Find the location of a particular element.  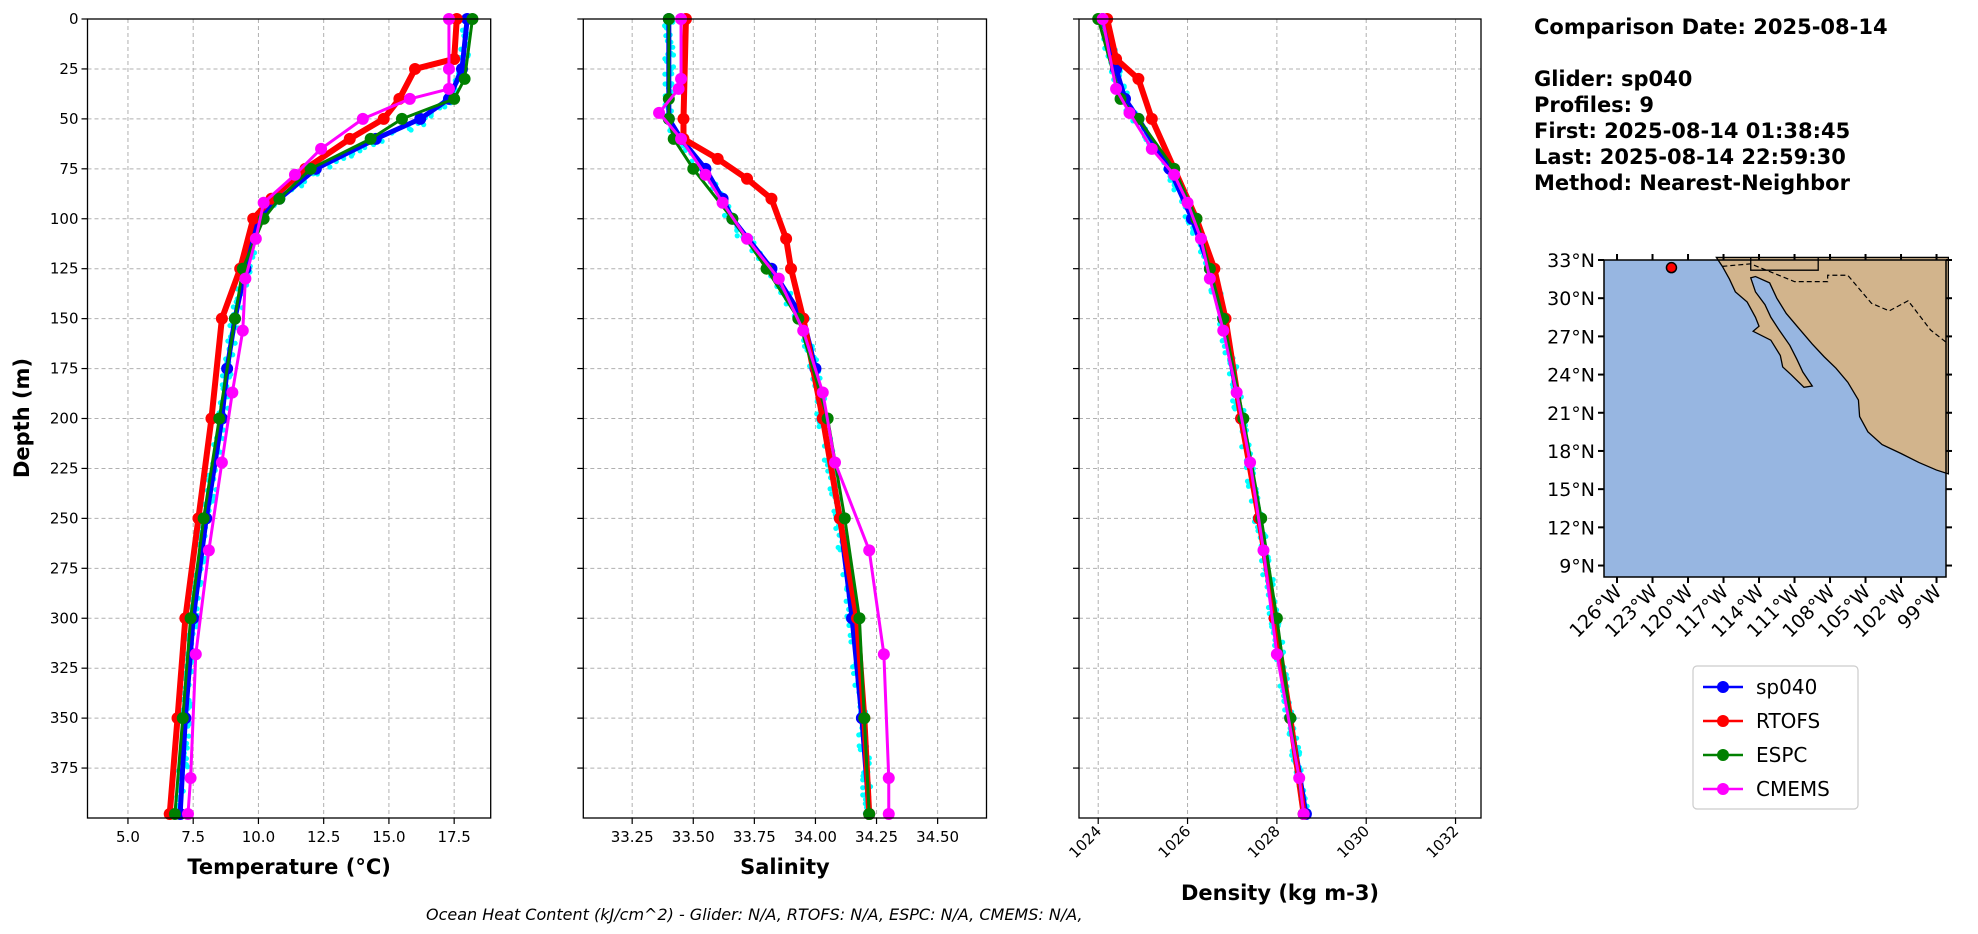

map-frame is located at coordinates (1775, 418).